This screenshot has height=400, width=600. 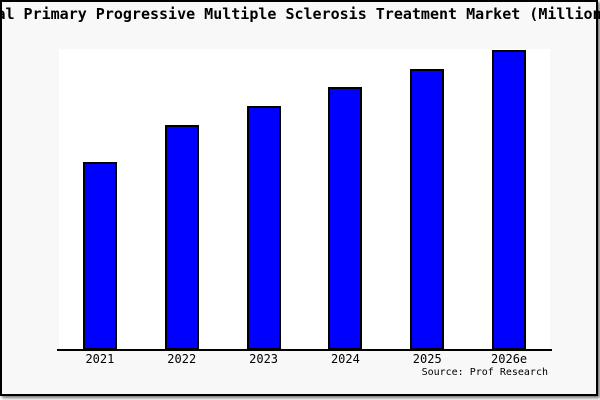 What do you see at coordinates (427, 209) in the screenshot?
I see `bar-2025` at bounding box center [427, 209].